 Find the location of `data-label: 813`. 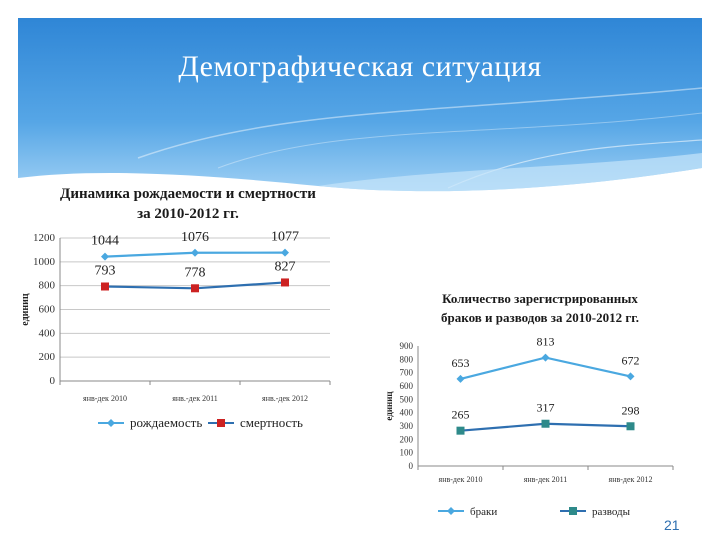

data-label: 813 is located at coordinates (546, 342).